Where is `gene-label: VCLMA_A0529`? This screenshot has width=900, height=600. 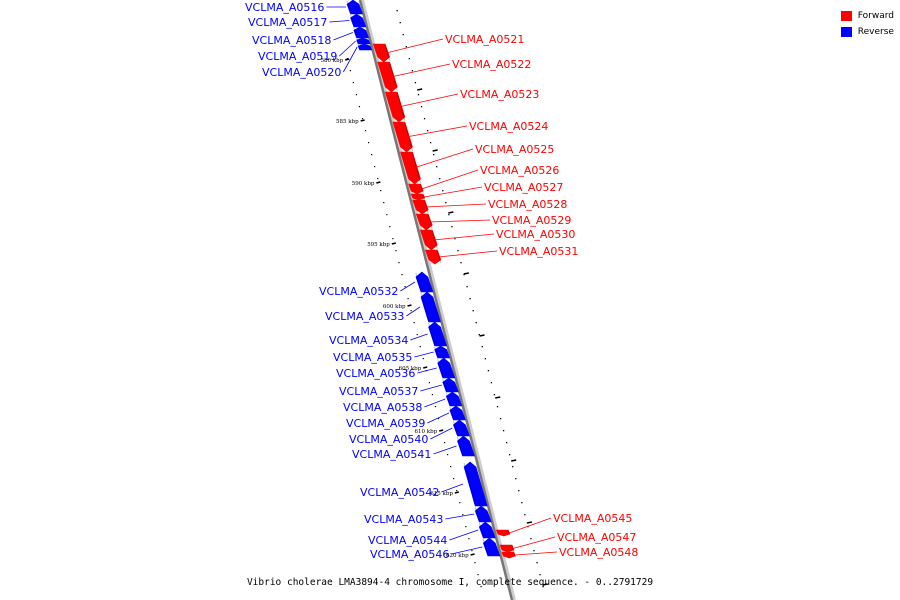
gene-label: VCLMA_A0529 is located at coordinates (531, 220).